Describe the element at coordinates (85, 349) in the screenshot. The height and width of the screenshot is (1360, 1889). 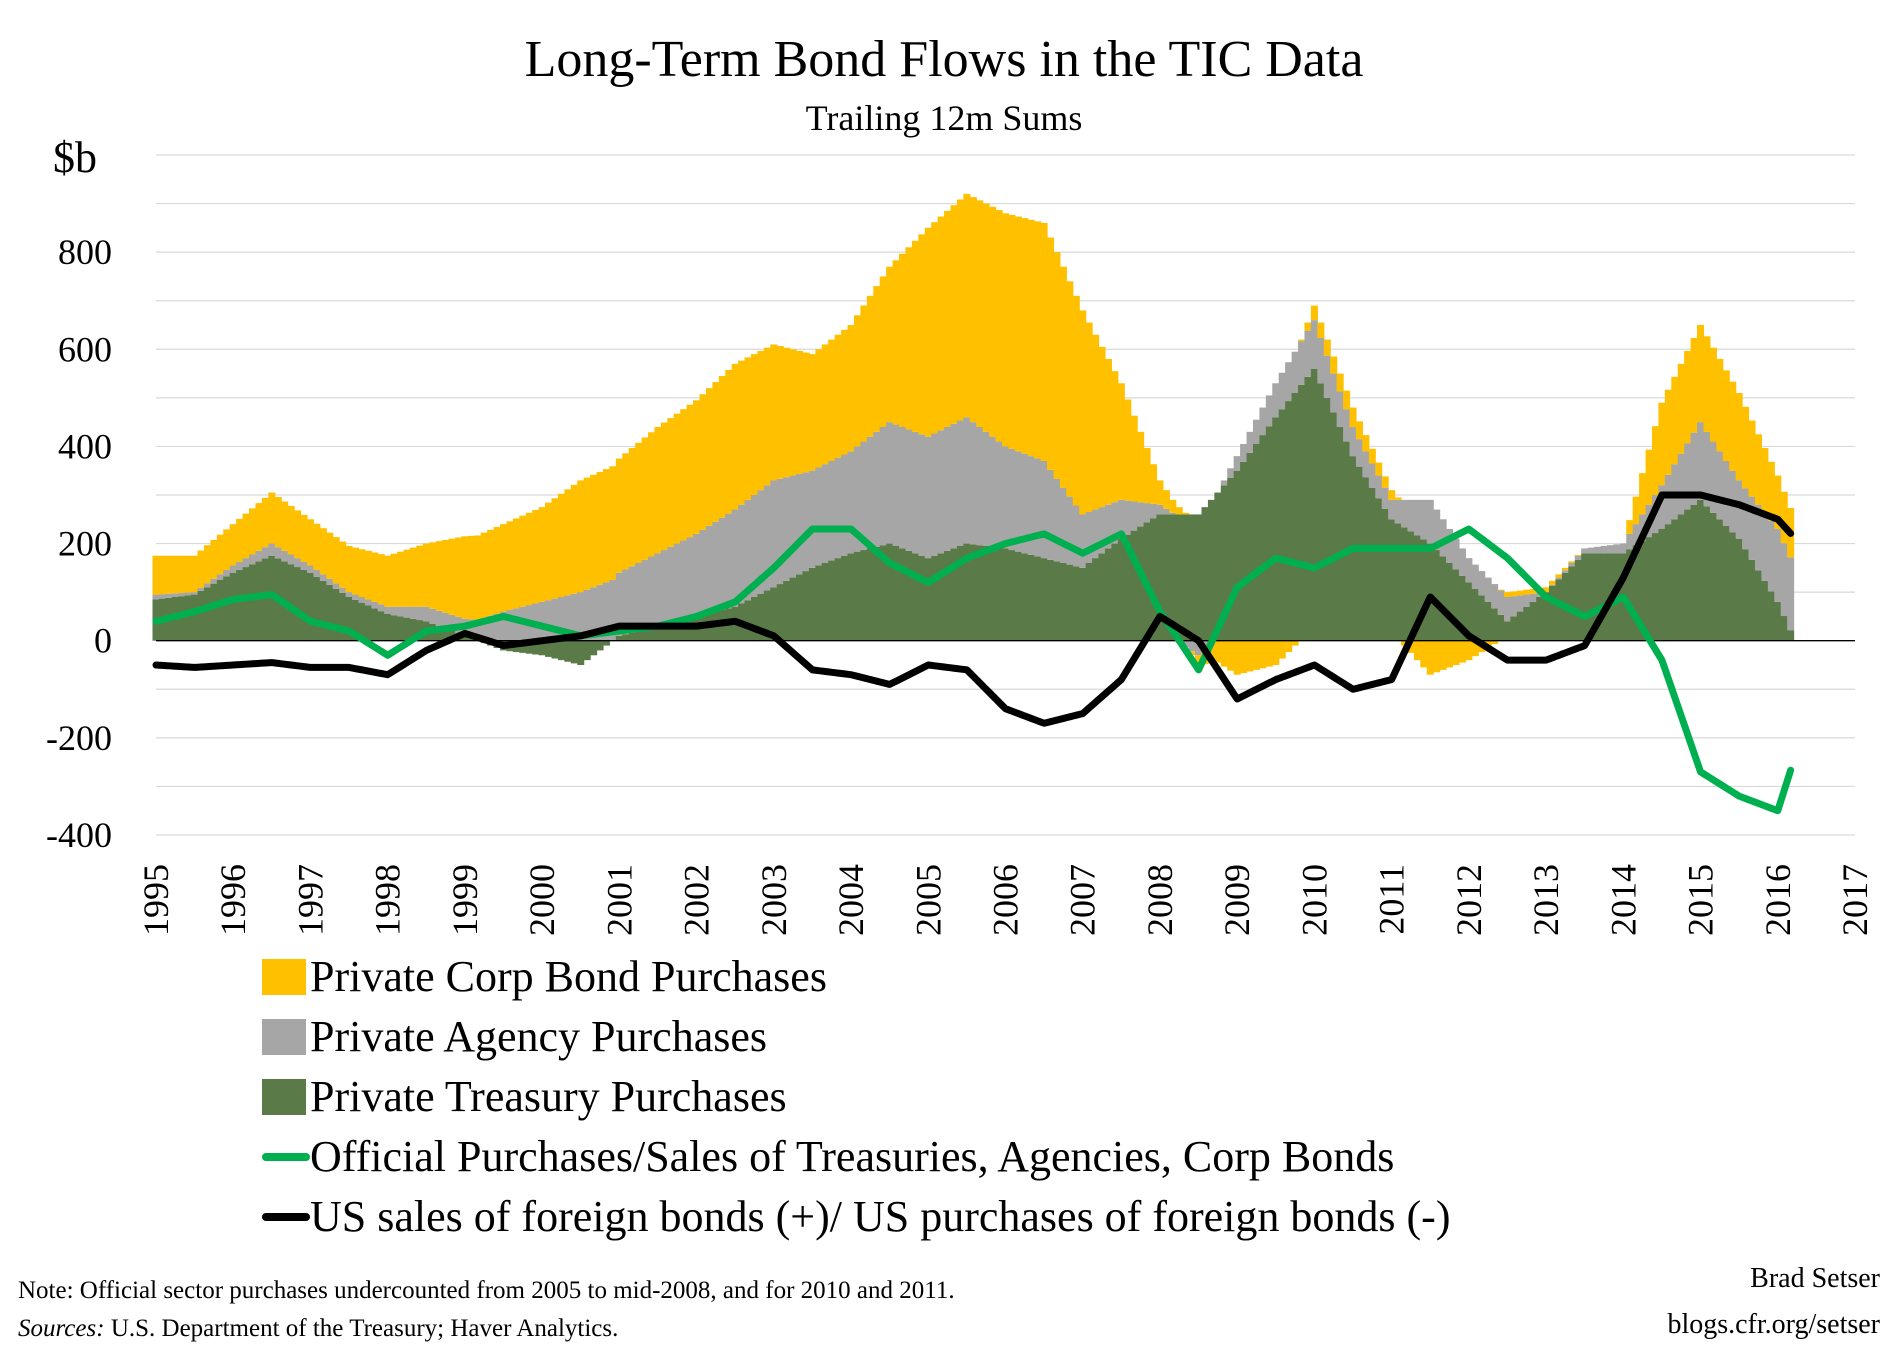
I see `y-tick-label: 600` at that location.